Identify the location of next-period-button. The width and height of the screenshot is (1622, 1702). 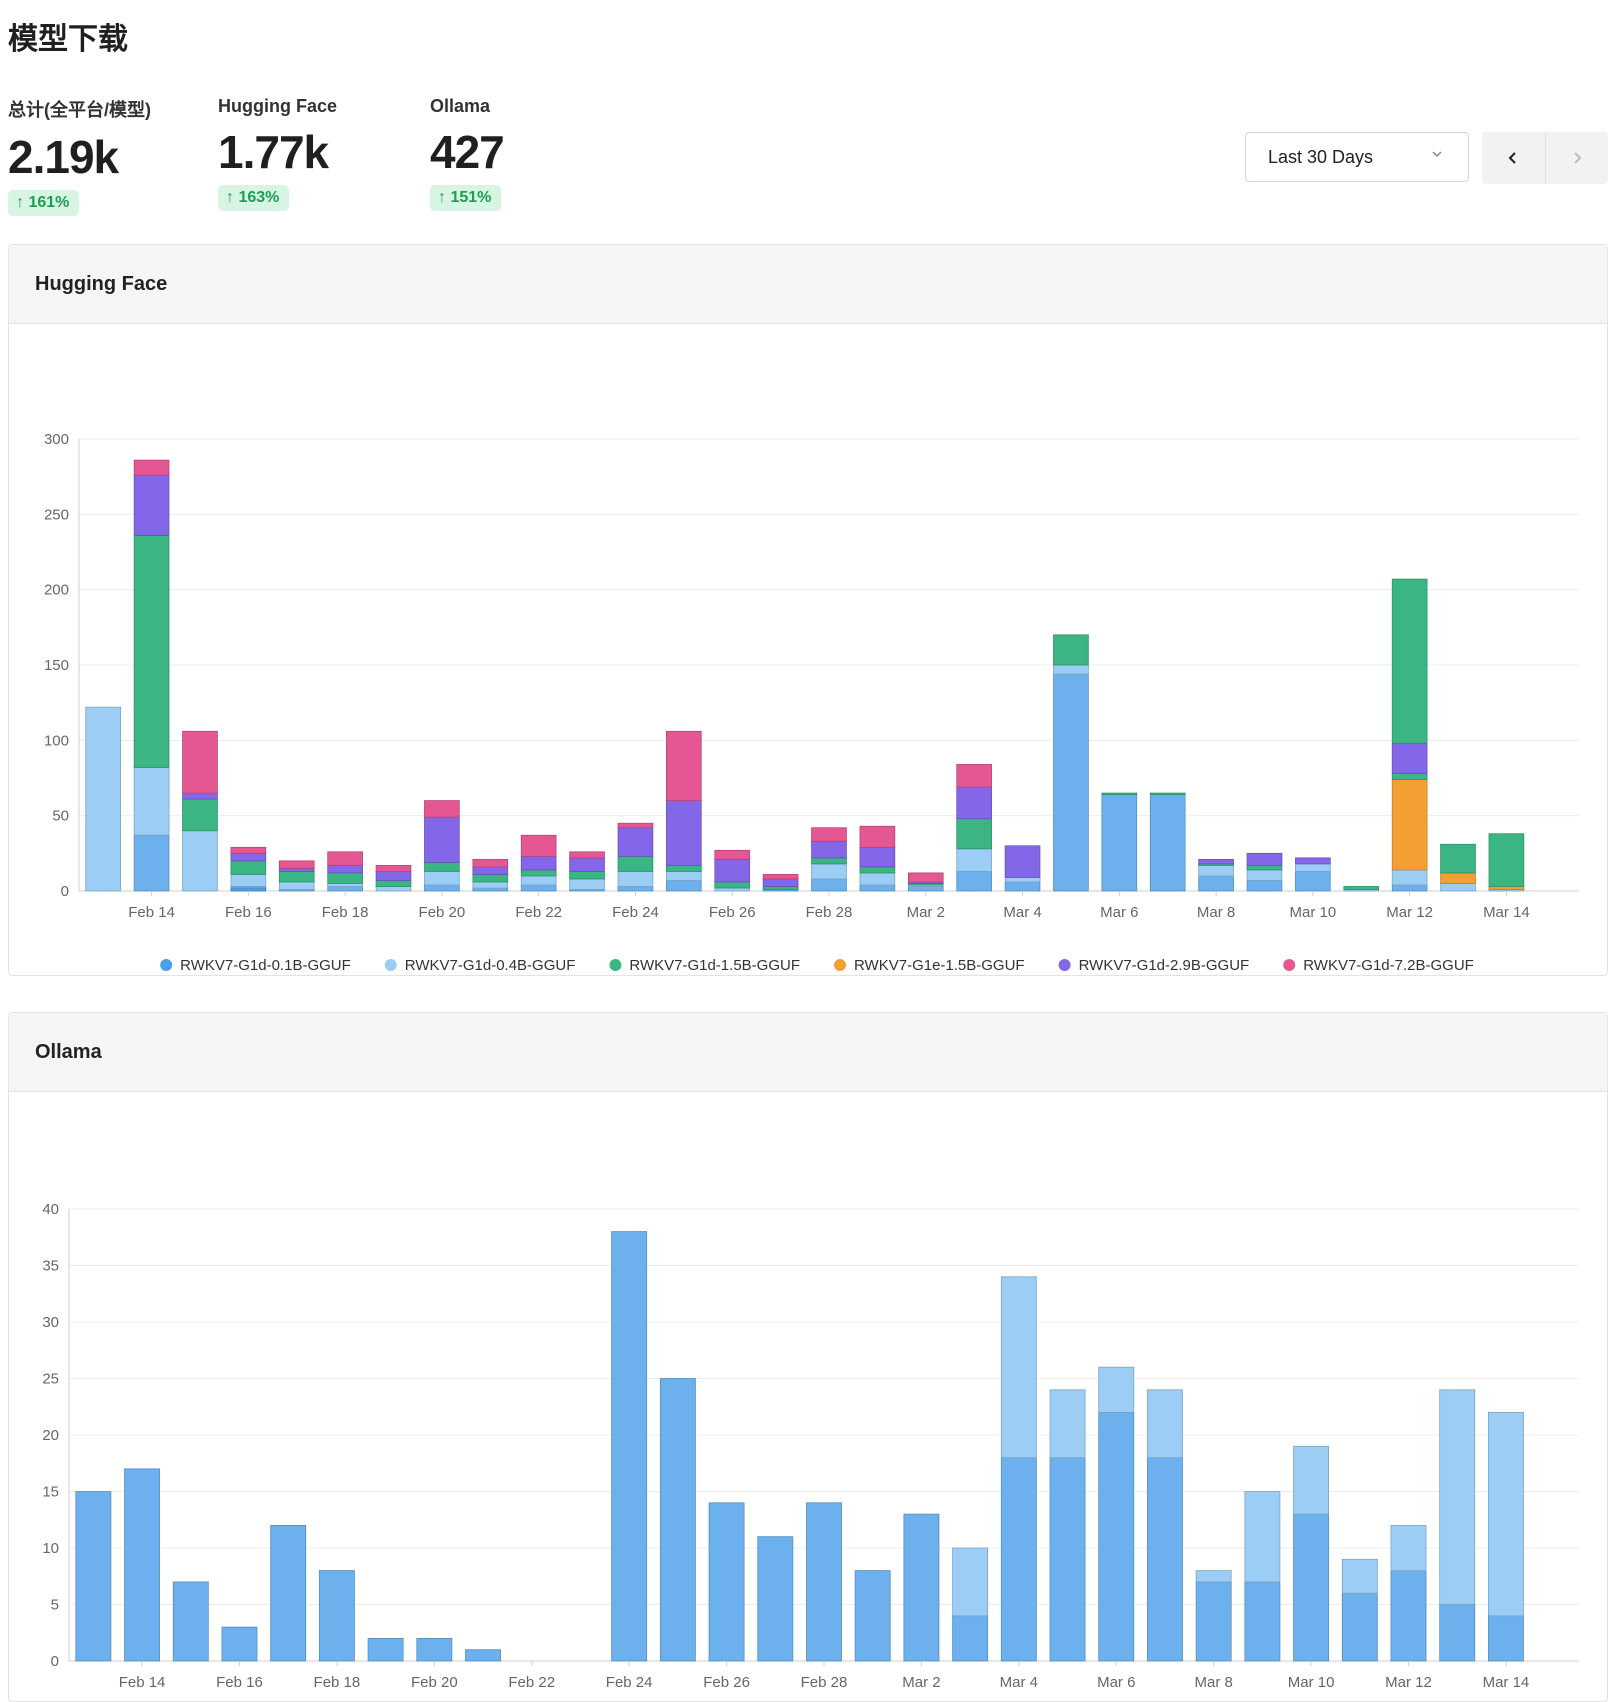
(1576, 158).